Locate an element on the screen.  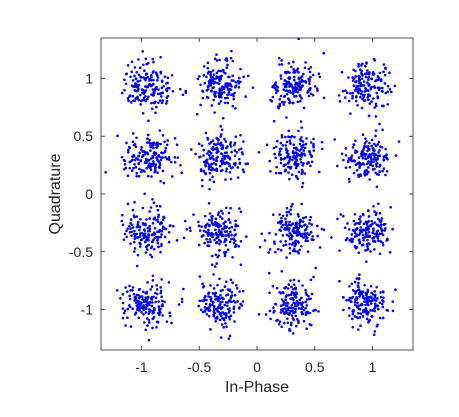
y-tick-label: -1 is located at coordinates (87, 310).